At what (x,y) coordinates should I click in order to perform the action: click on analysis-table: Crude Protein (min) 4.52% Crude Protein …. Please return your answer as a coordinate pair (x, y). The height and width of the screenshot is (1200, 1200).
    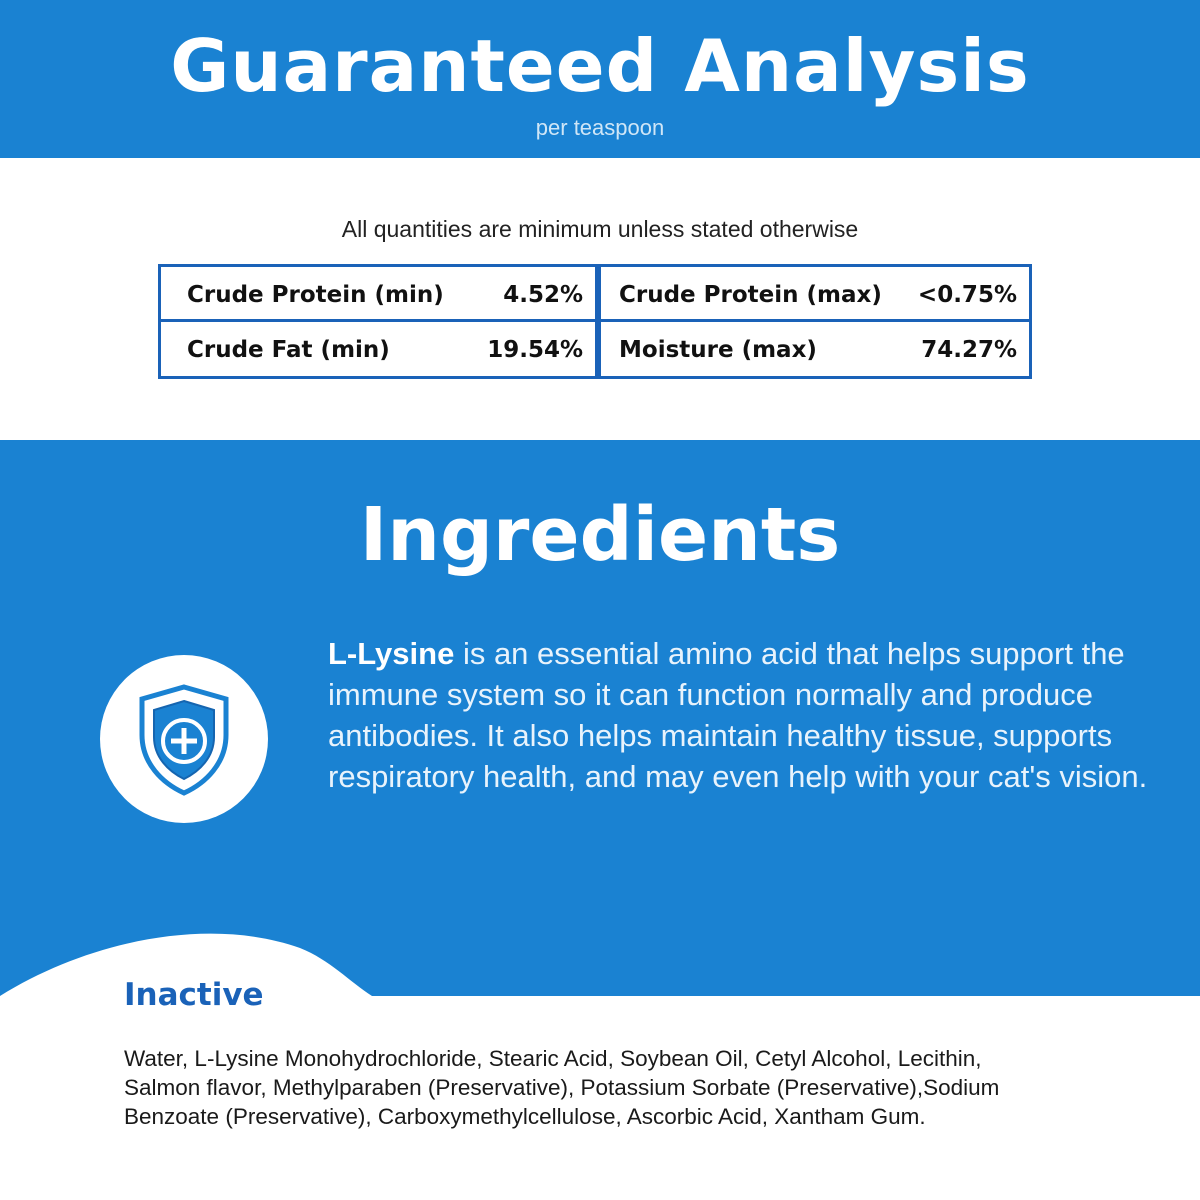
    Looking at the image, I should click on (595, 321).